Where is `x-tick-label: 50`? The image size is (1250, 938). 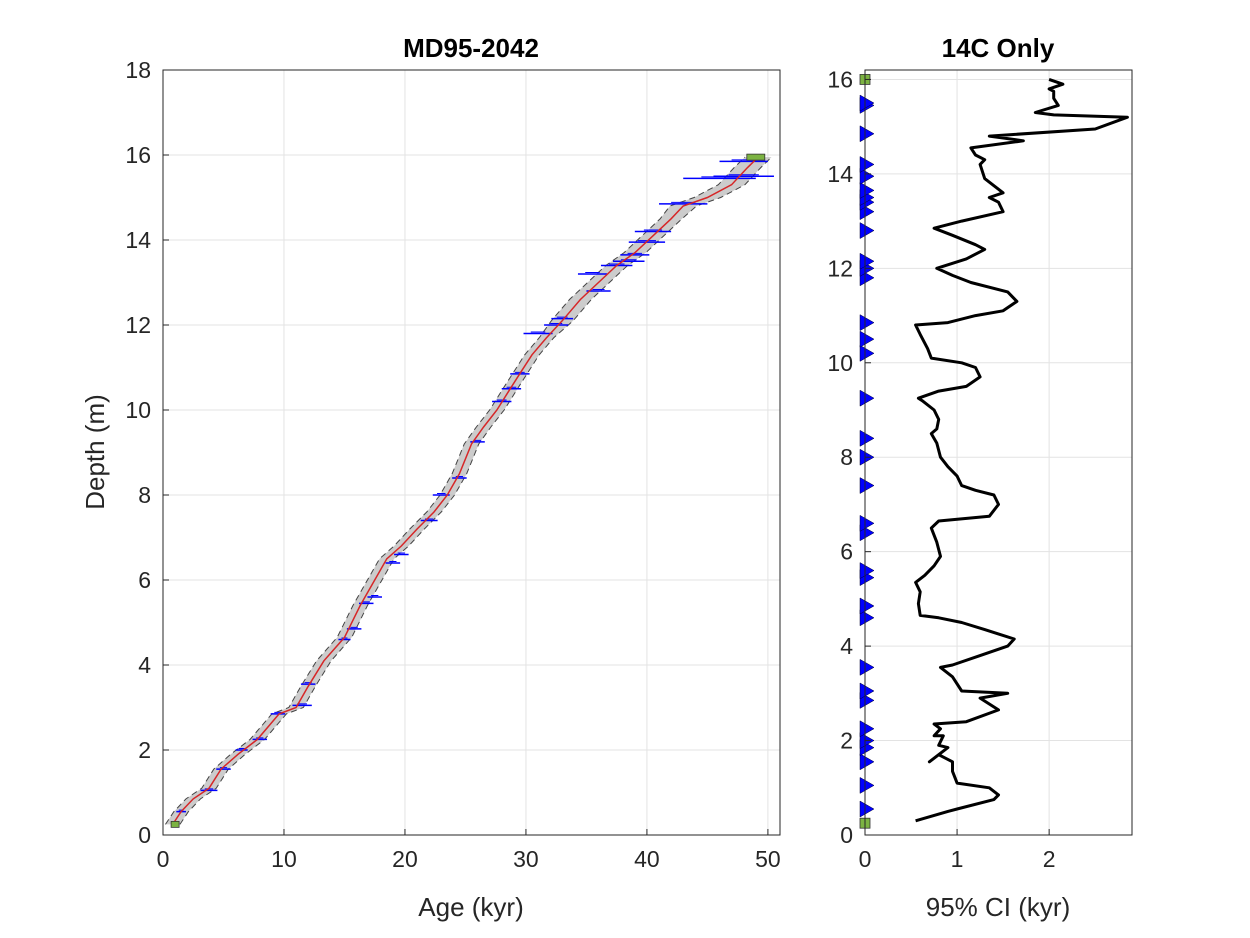 x-tick-label: 50 is located at coordinates (768, 859).